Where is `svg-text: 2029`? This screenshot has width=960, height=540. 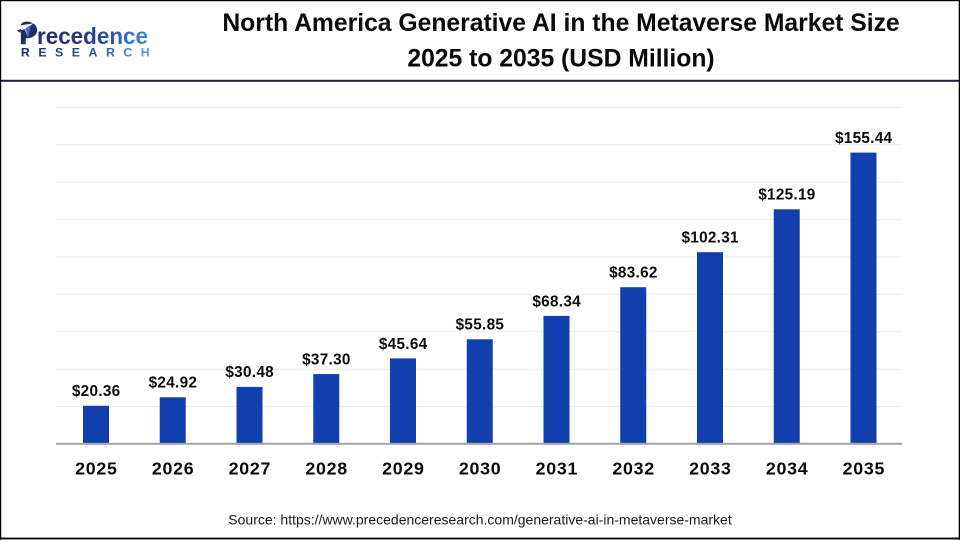
svg-text: 2029 is located at coordinates (403, 469).